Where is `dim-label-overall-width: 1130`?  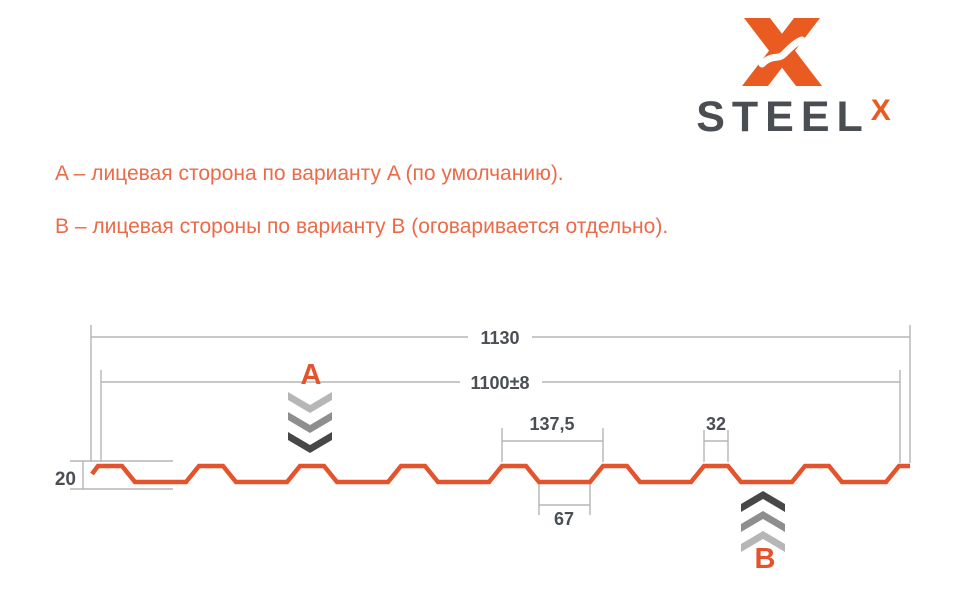 dim-label-overall-width: 1130 is located at coordinates (500, 338).